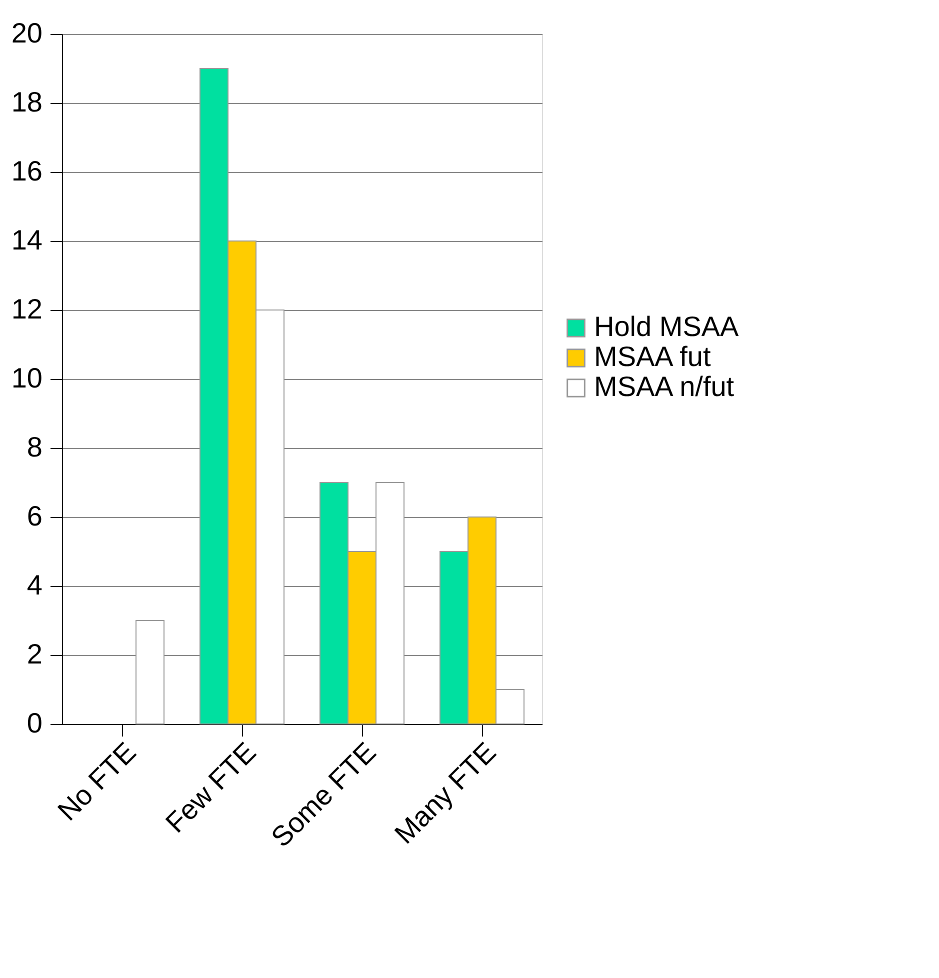  I want to click on y-tick-label: 0, so click(34, 723).